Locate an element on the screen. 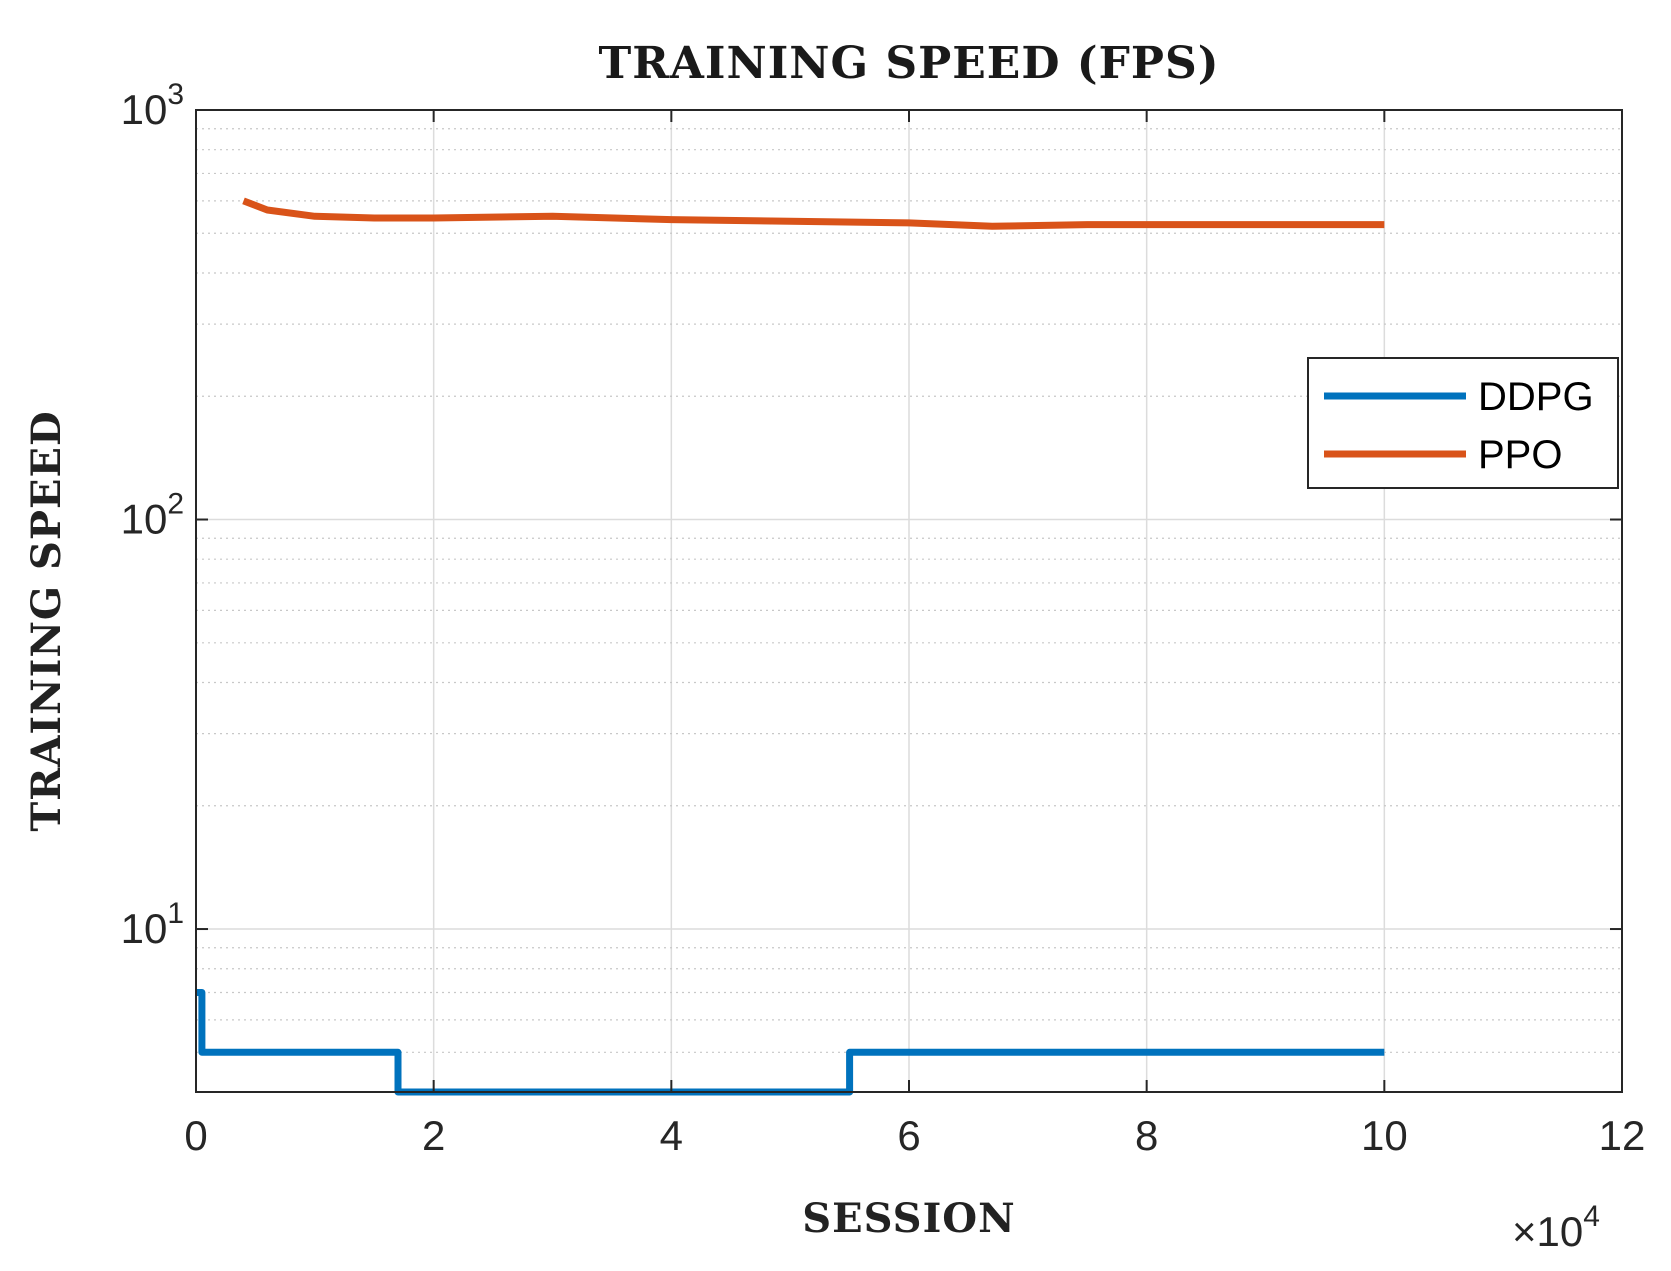  legend-box is located at coordinates (1463, 423).